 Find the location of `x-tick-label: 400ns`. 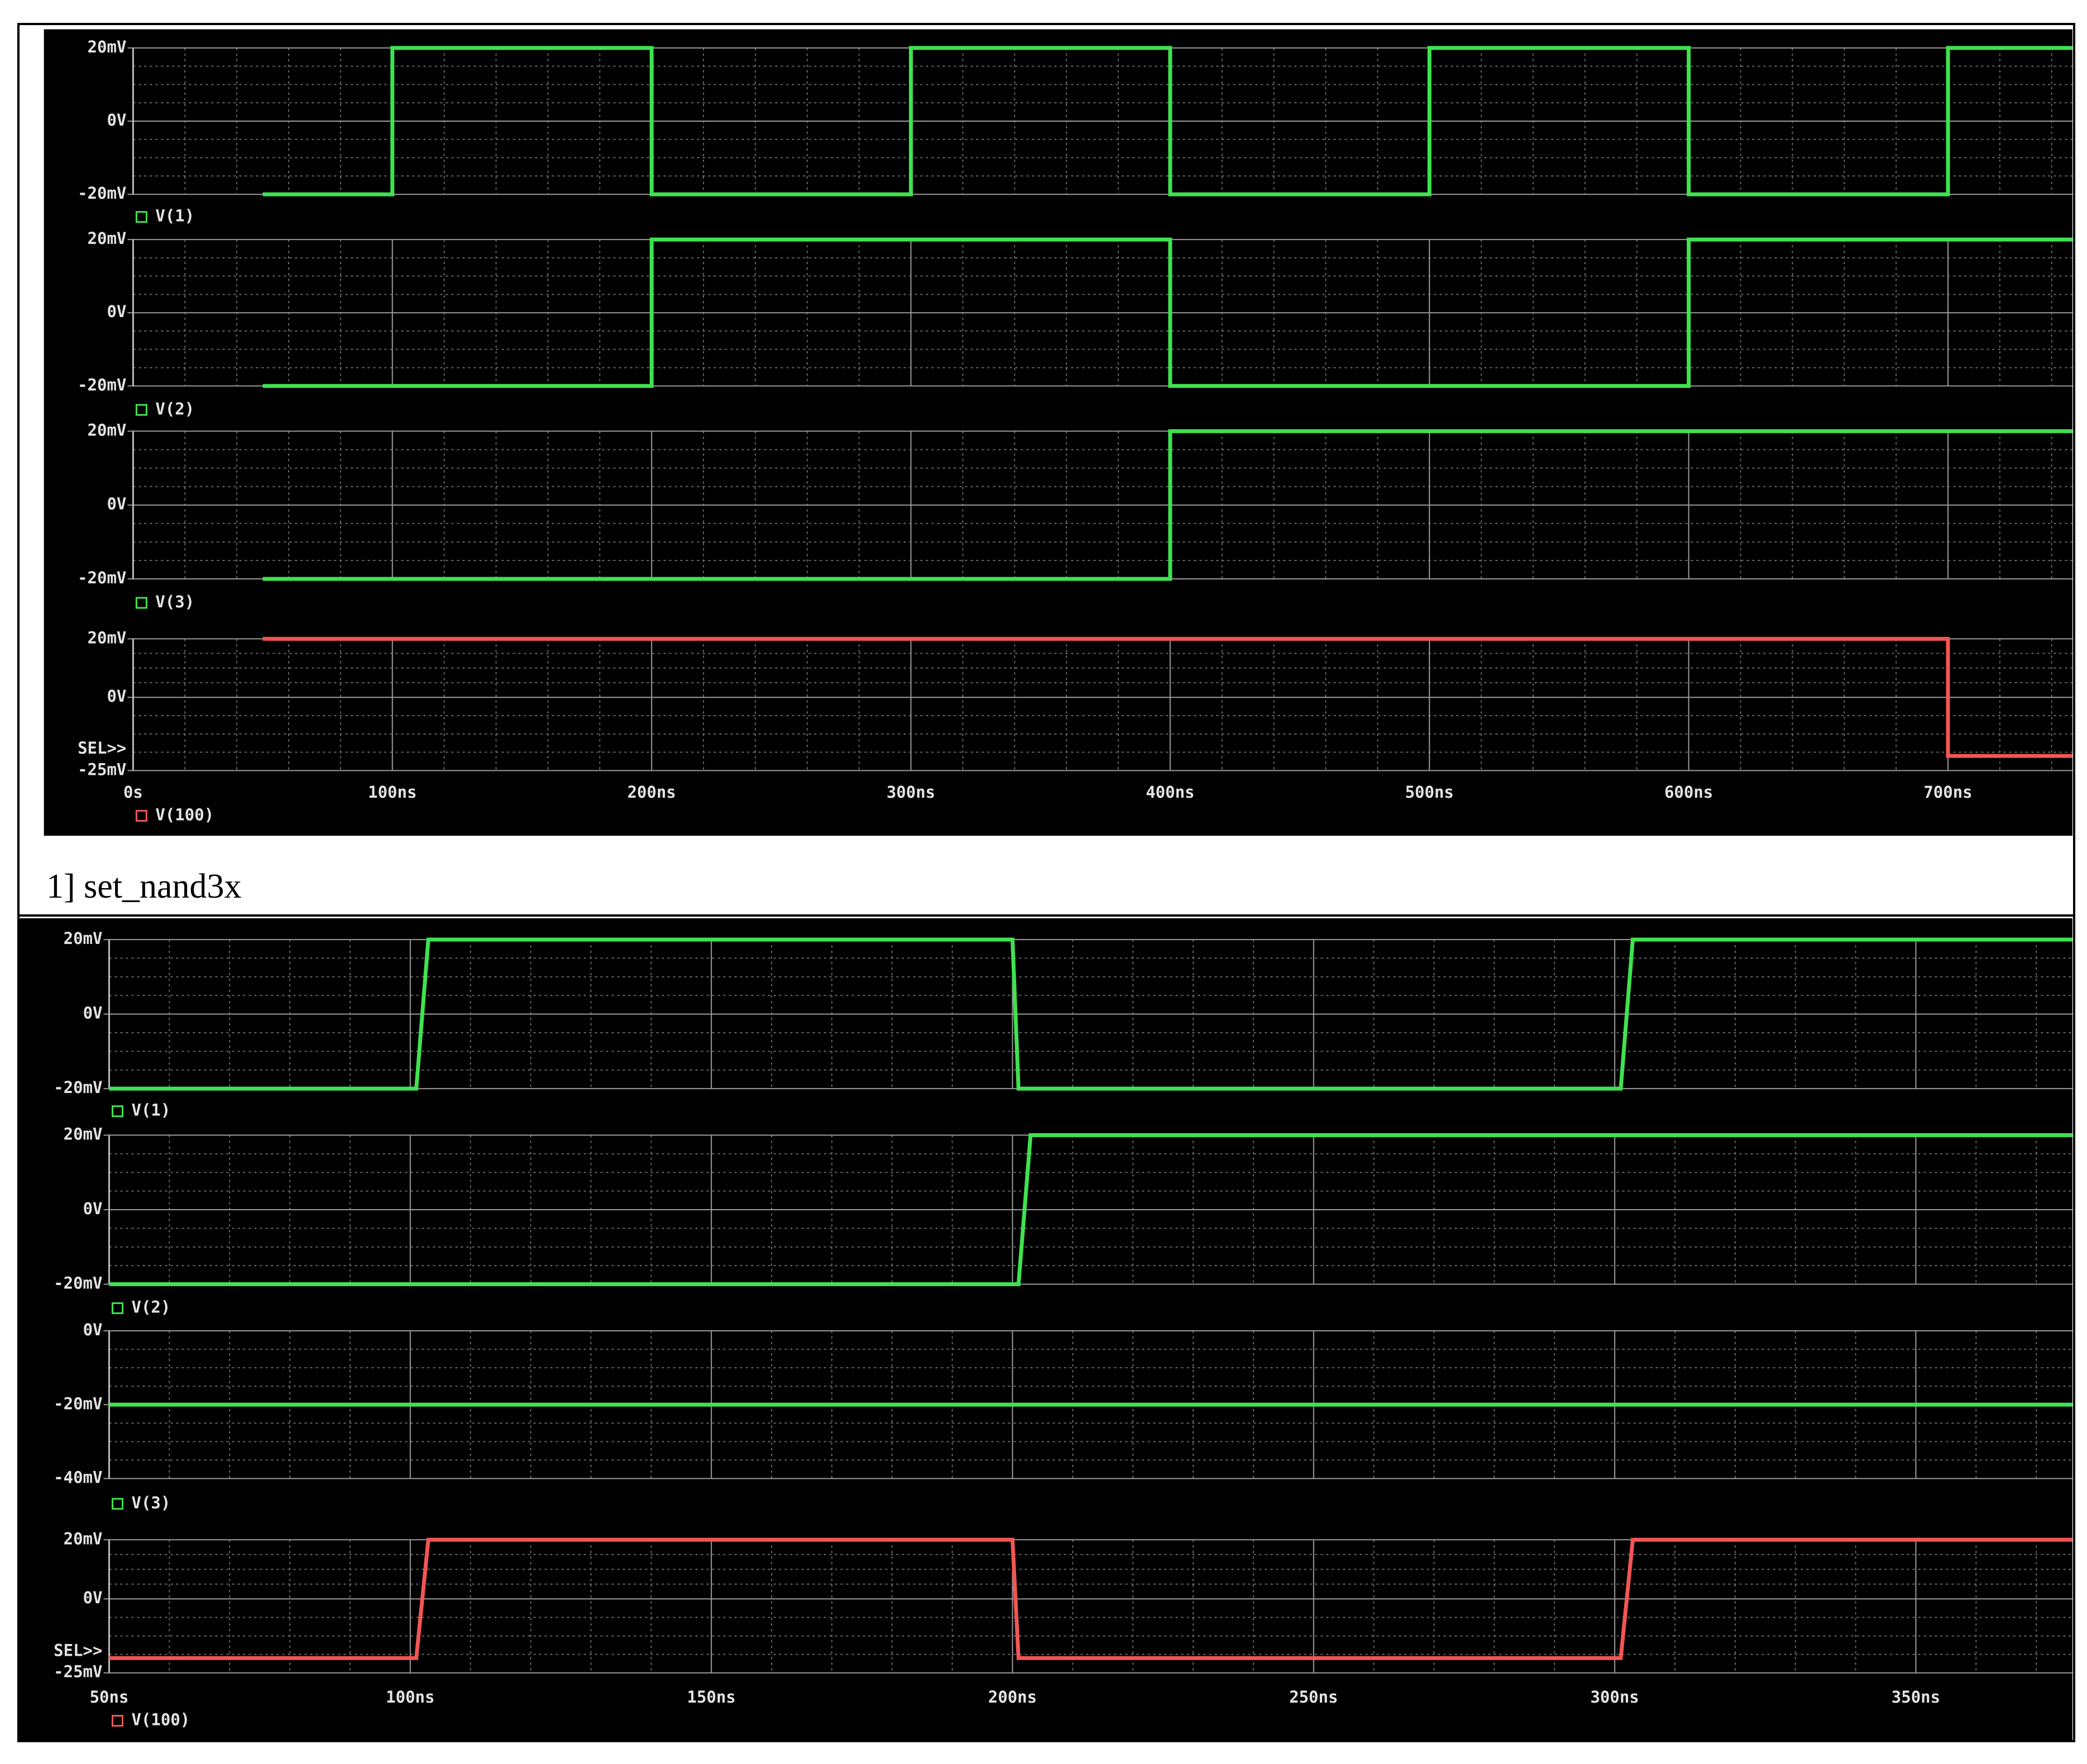

x-tick-label: 400ns is located at coordinates (1170, 792).